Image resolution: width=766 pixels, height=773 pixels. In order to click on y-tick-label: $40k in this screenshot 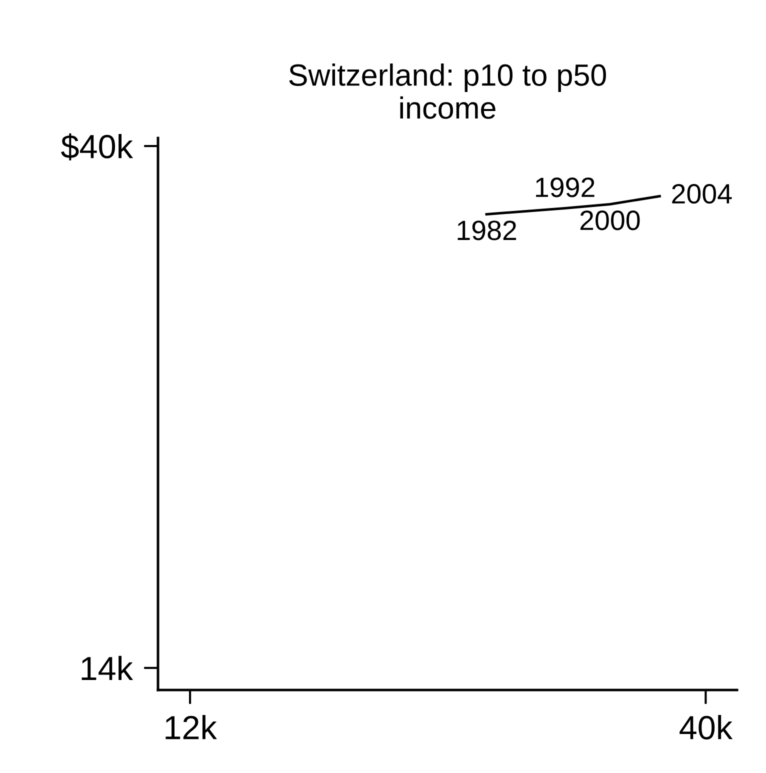, I will do `click(97, 146)`.